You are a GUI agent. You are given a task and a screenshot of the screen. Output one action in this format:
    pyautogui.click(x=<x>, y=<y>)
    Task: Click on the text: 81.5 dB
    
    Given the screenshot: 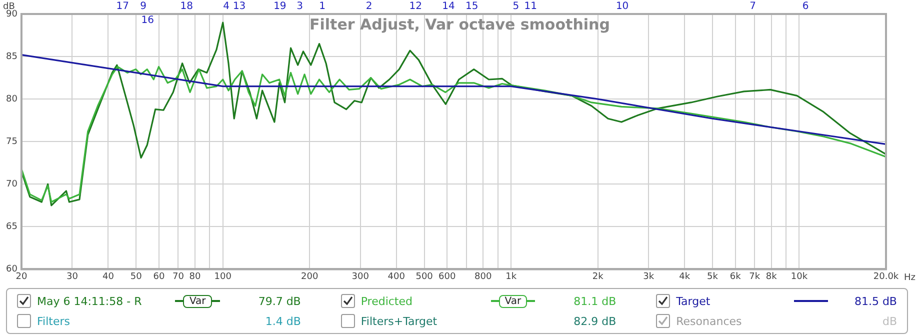 What is the action you would take?
    pyautogui.click(x=875, y=301)
    